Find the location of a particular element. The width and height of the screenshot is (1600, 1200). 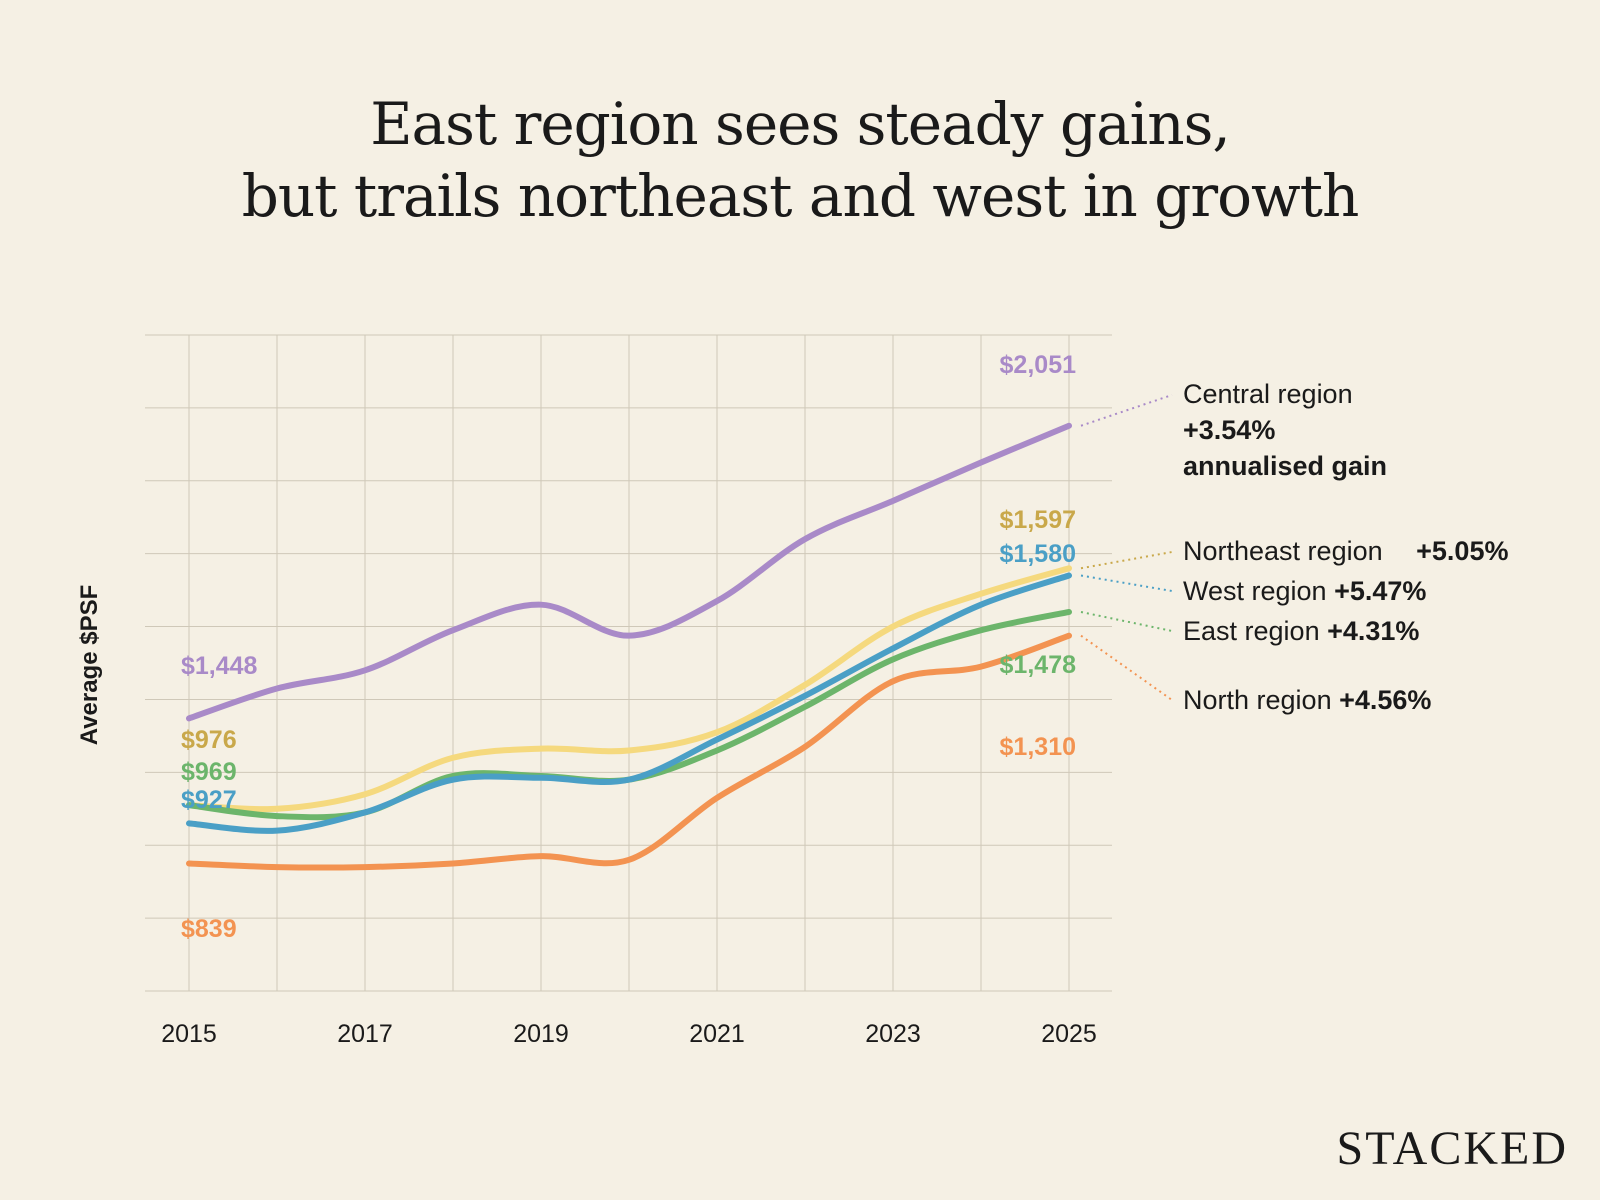

series-line-northeast-region is located at coordinates (629, 689).